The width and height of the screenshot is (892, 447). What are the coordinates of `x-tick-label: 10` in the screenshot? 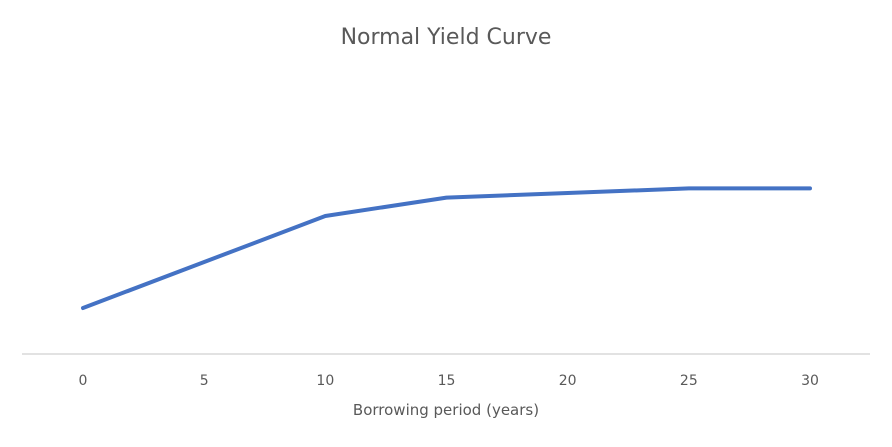 It's located at (325, 381).